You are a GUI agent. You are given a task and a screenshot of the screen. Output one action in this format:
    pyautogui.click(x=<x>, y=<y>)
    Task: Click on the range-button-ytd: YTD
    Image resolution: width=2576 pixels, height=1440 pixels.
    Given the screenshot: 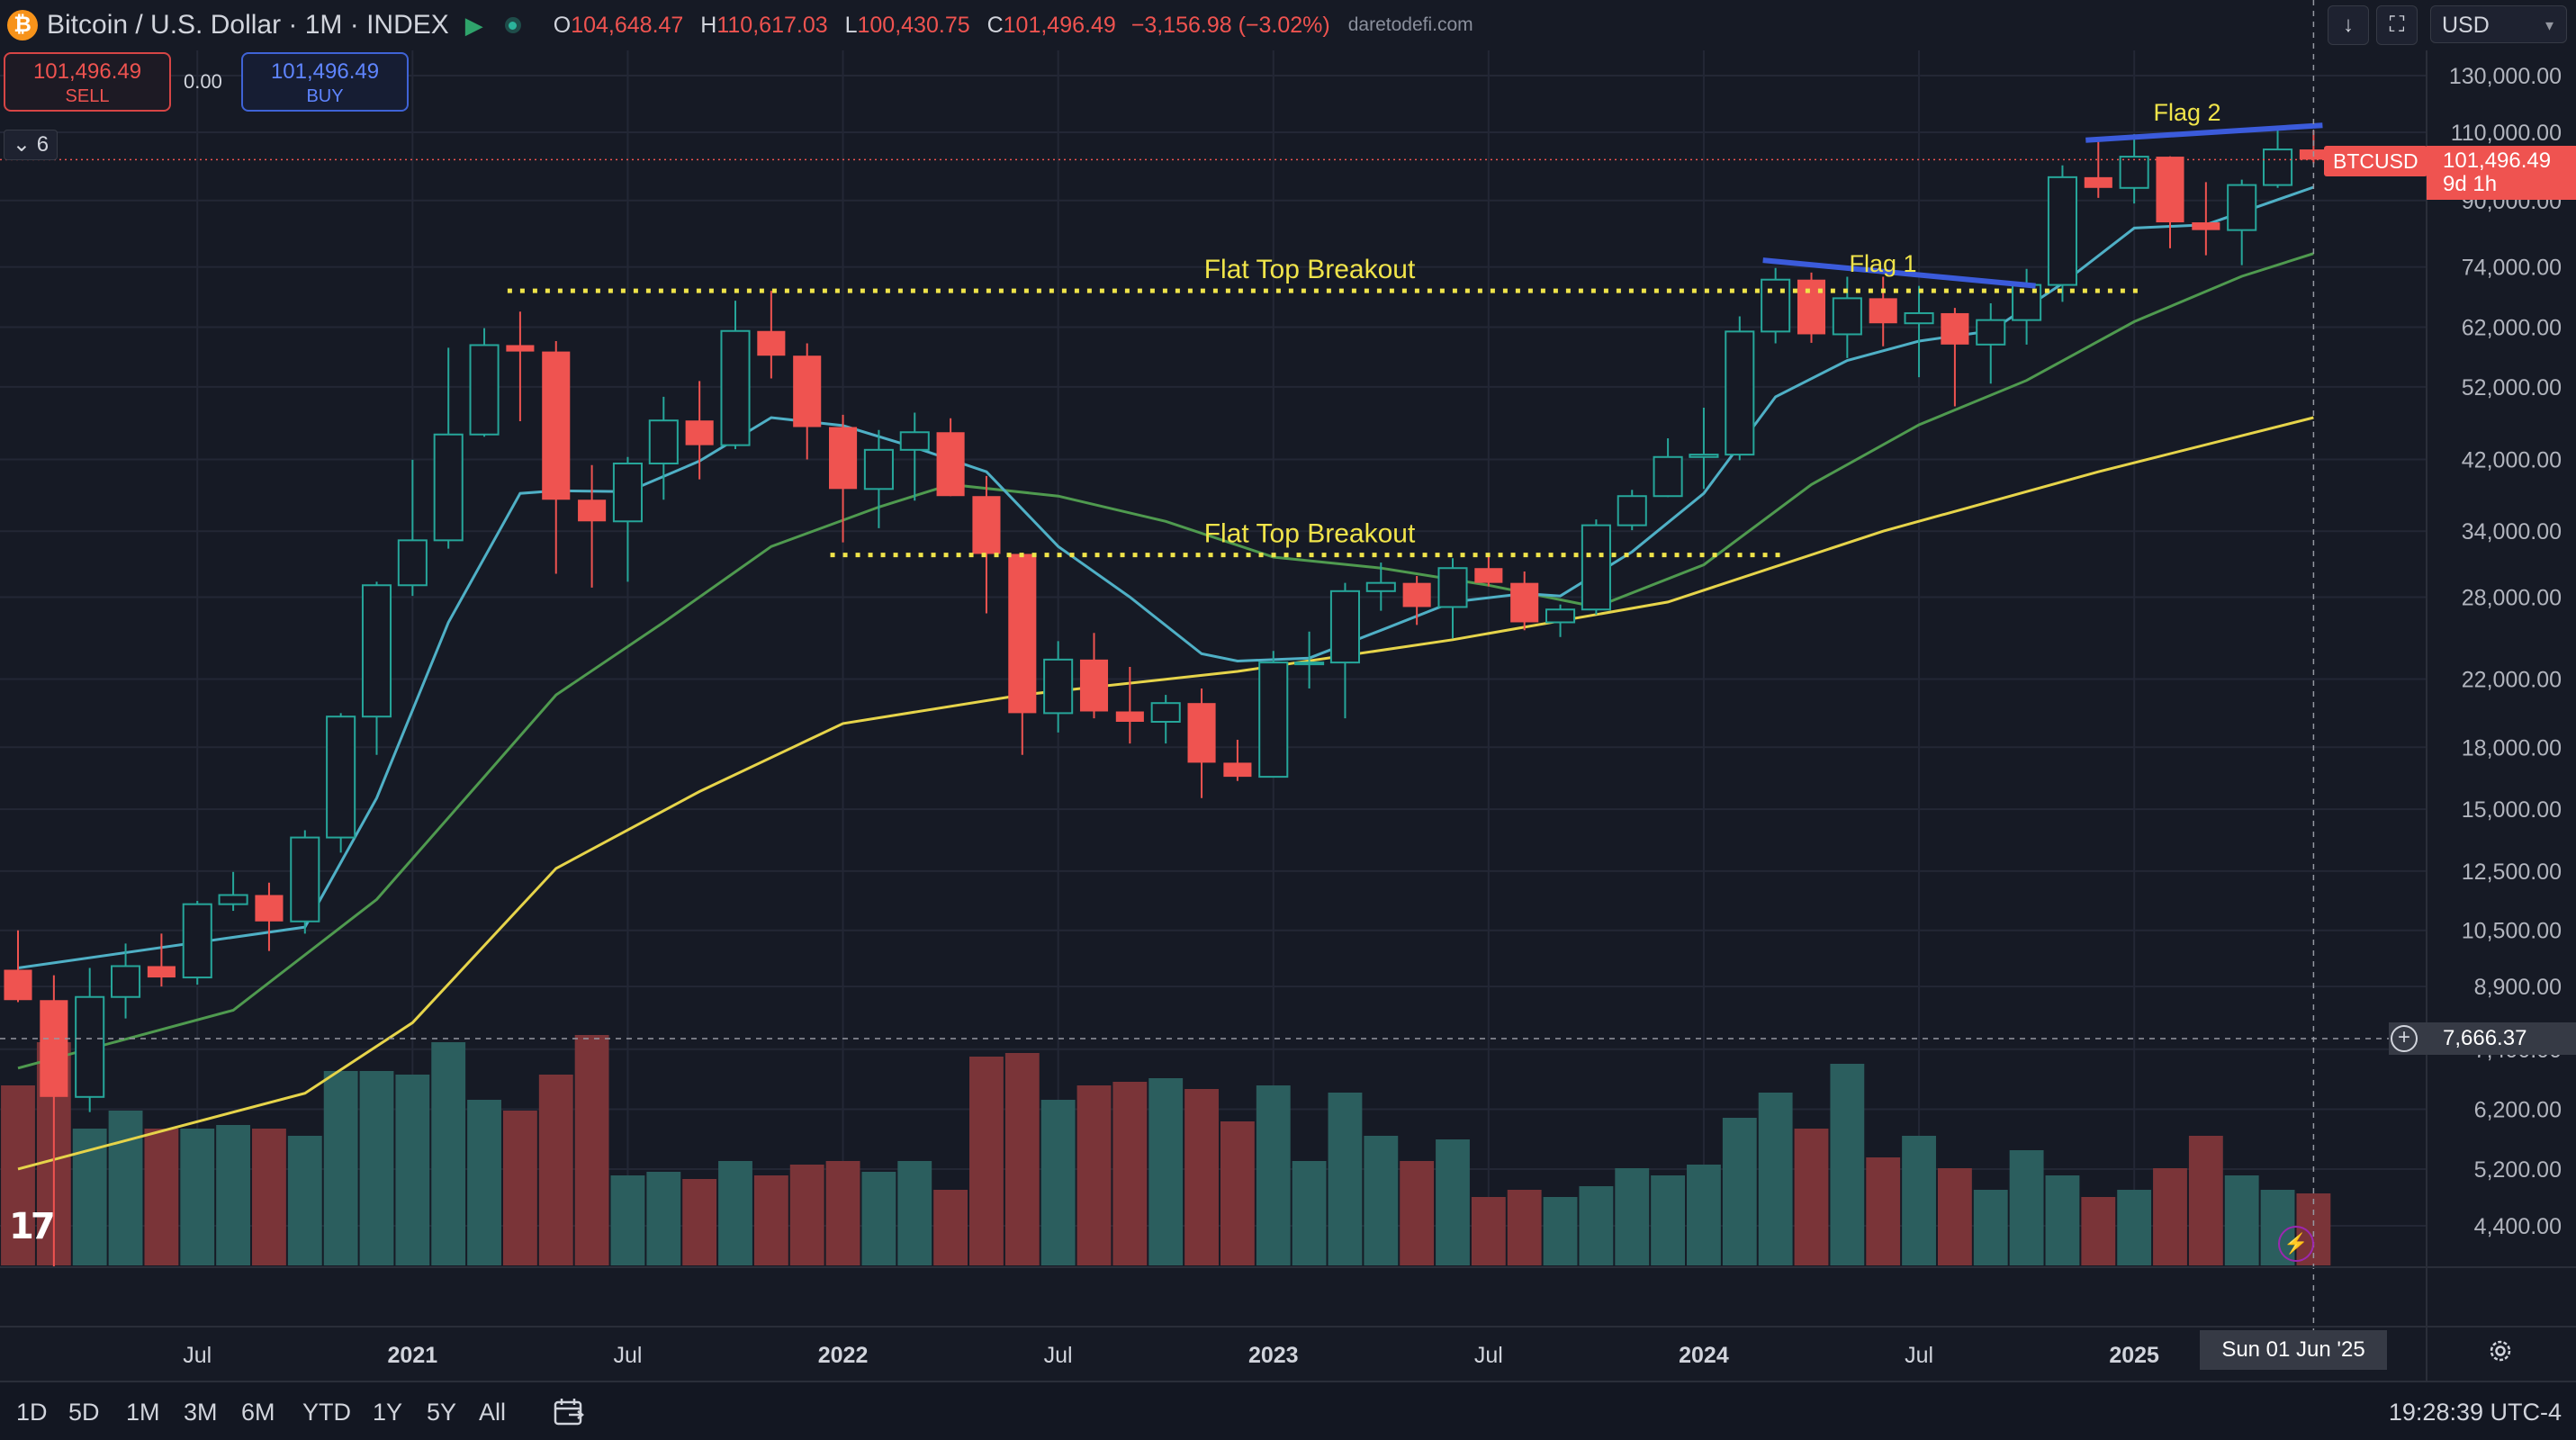 What is the action you would take?
    pyautogui.click(x=326, y=1413)
    